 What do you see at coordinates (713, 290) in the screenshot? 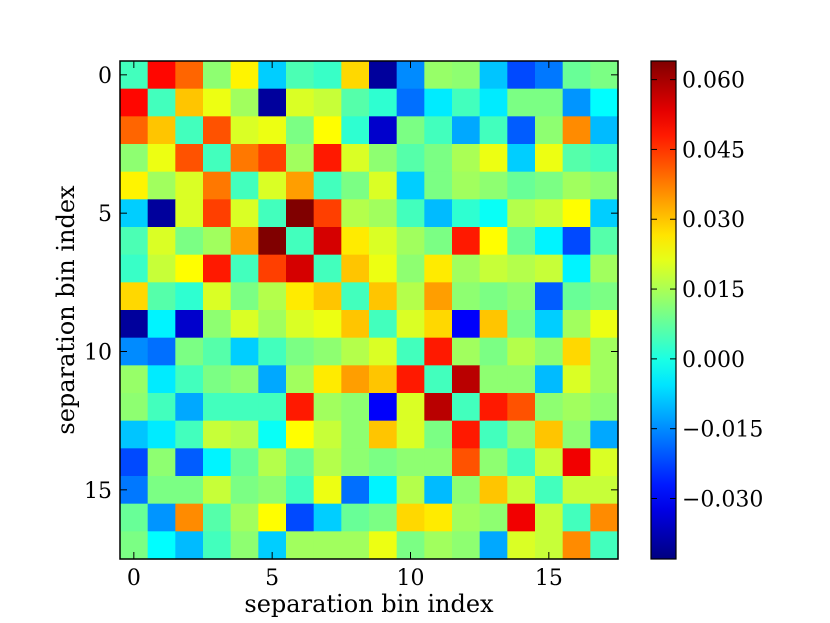
I see `colorbar-tick-label: 0.015` at bounding box center [713, 290].